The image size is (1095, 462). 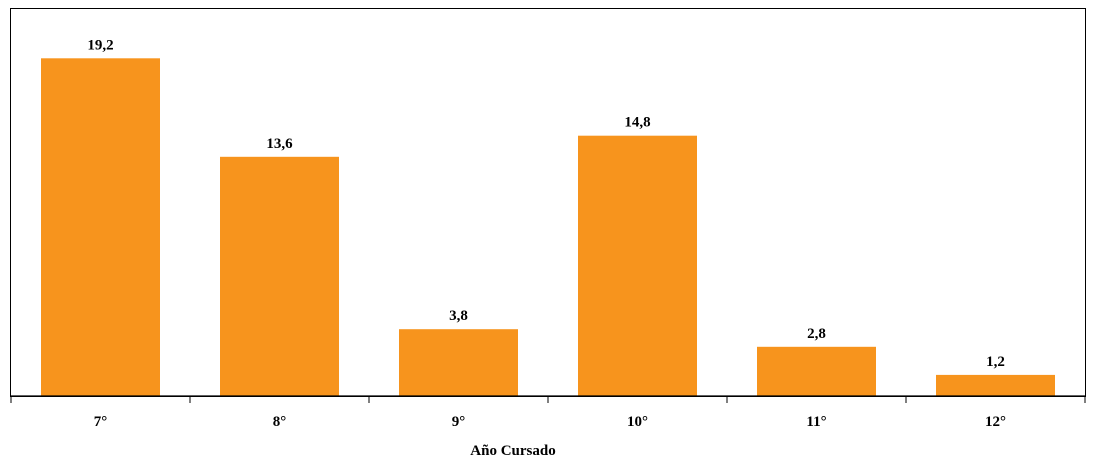 I want to click on bar-value-label: 19,2, so click(x=100, y=45).